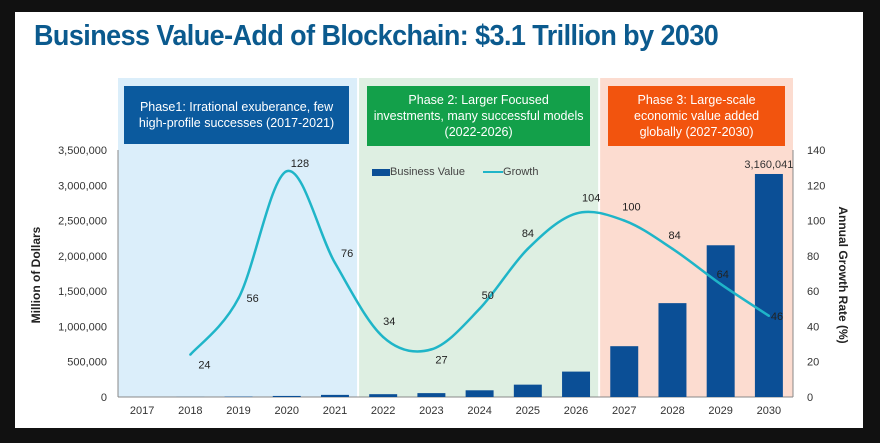 The image size is (880, 443). What do you see at coordinates (82, 327) in the screenshot?
I see `y-tick-label-left: 1,000,000` at bounding box center [82, 327].